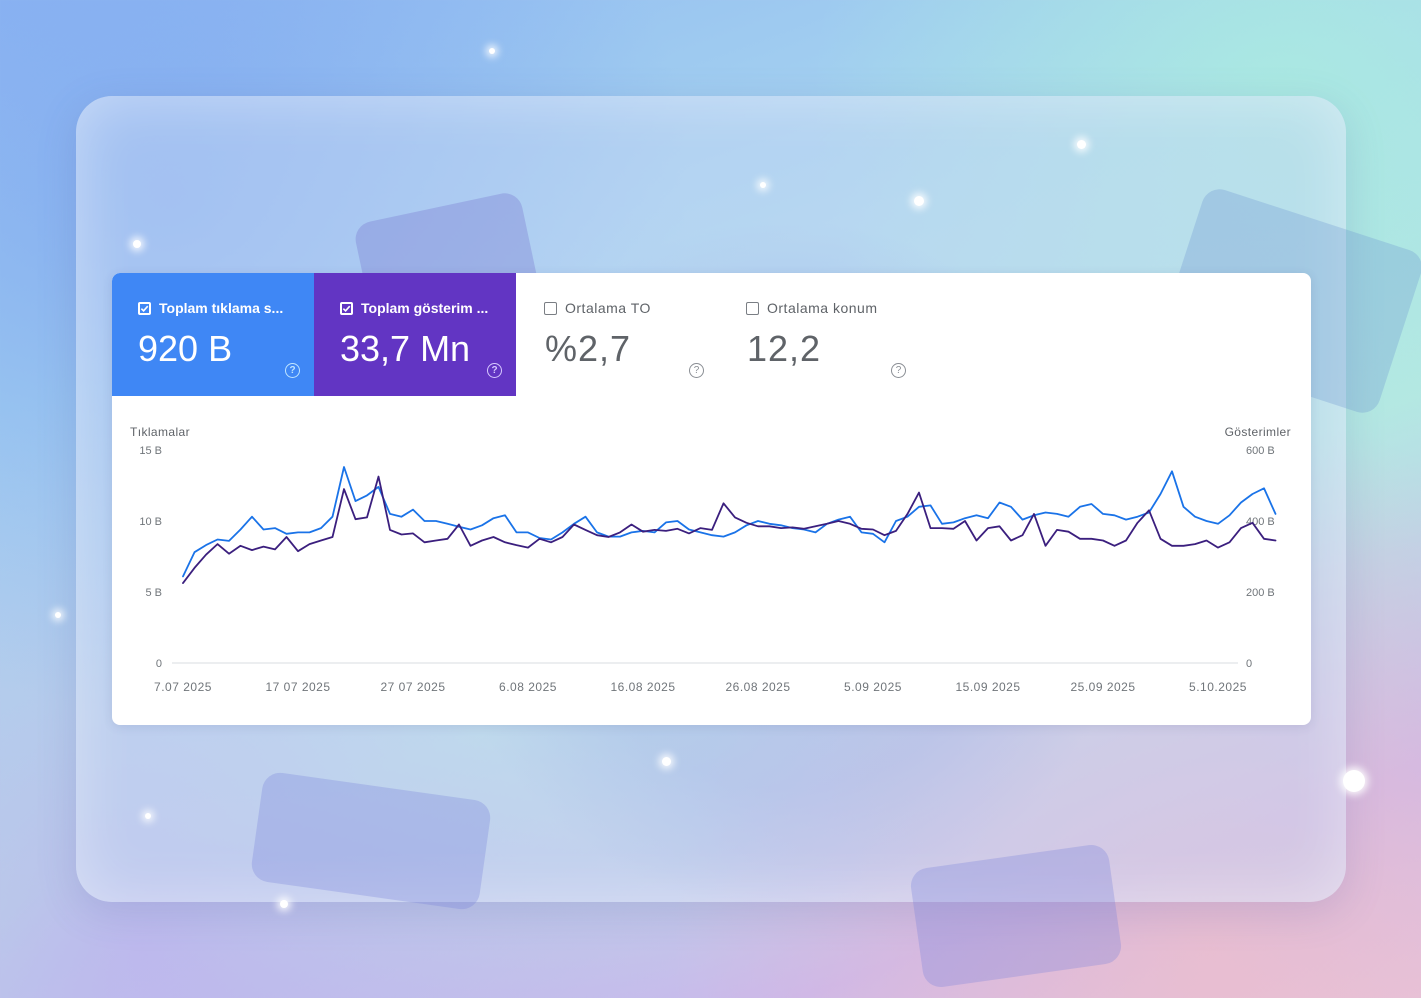 Image resolution: width=1421 pixels, height=998 pixels. What do you see at coordinates (150, 522) in the screenshot?
I see `y-tick-label-left: 10 B` at bounding box center [150, 522].